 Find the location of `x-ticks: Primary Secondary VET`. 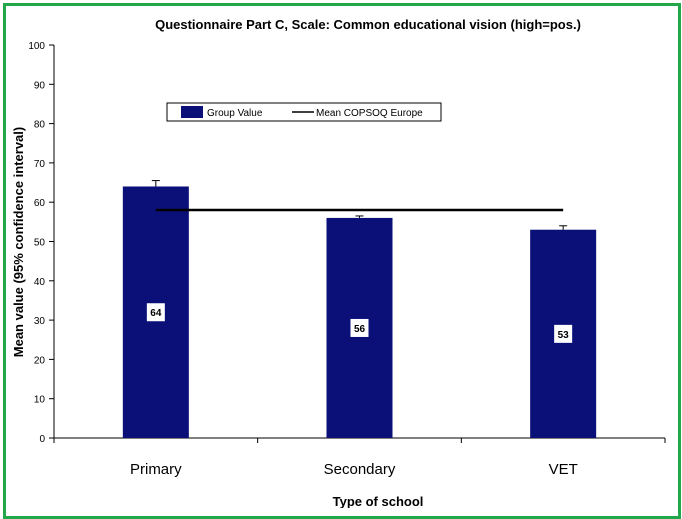

x-ticks: Primary Secondary VET is located at coordinates (359, 458).